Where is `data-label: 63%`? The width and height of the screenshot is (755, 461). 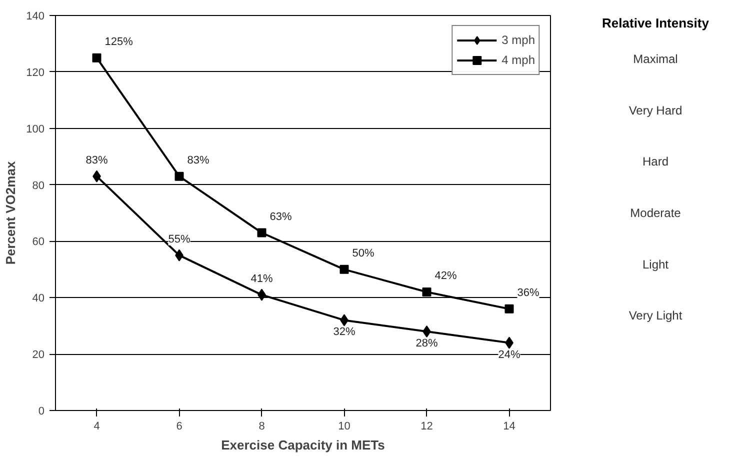
data-label: 63% is located at coordinates (281, 216).